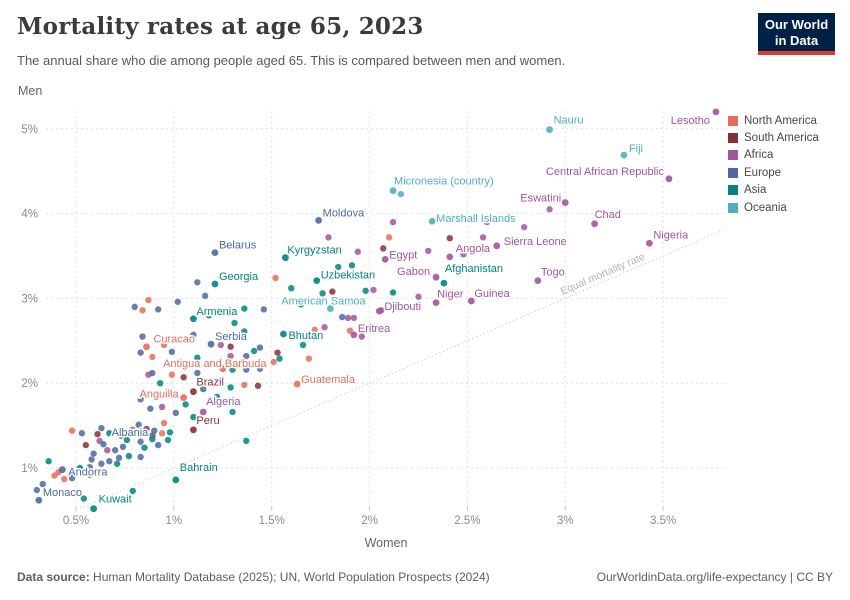 The image size is (850, 600). I want to click on country-label: Curacao, so click(174, 339).